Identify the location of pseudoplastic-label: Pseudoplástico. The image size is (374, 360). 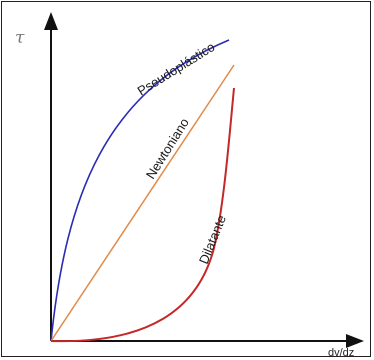
(176, 68).